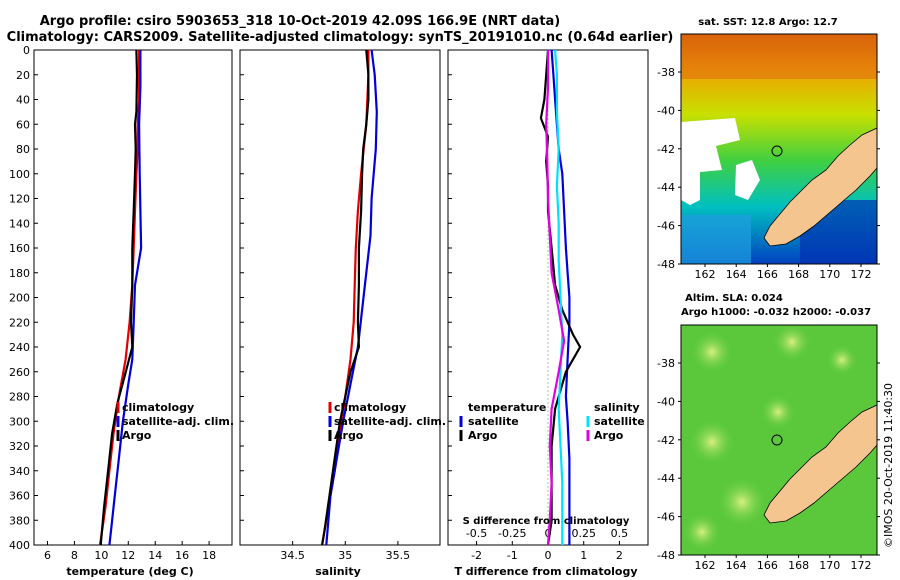 This screenshot has height=580, width=900. I want to click on depth-tick-label: 180, so click(19, 273).